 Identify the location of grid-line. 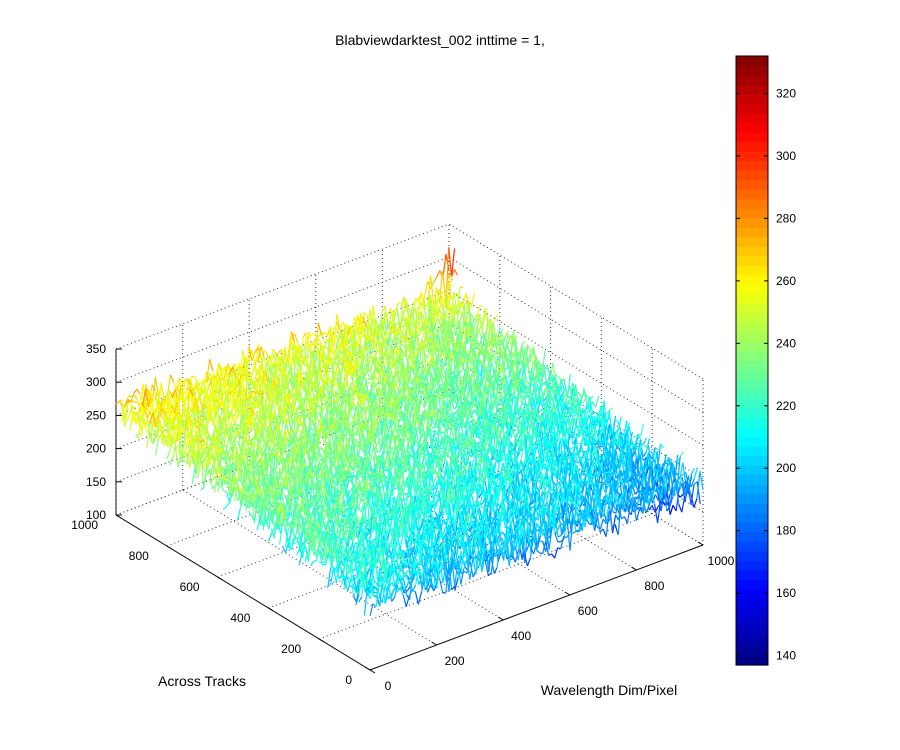
(282, 386).